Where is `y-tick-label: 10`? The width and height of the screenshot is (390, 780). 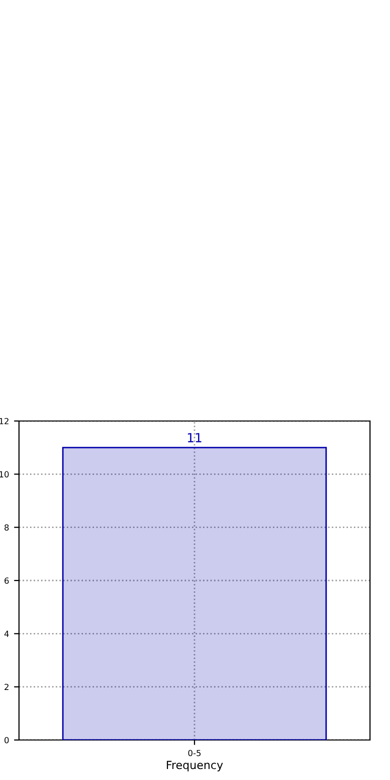 y-tick-label: 10 is located at coordinates (4, 474).